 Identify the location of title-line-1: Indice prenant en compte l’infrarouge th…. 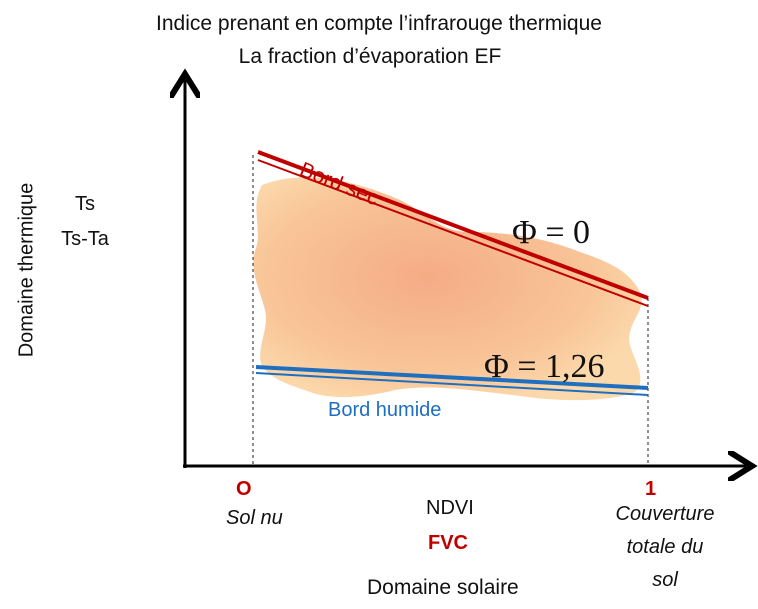
(379, 23).